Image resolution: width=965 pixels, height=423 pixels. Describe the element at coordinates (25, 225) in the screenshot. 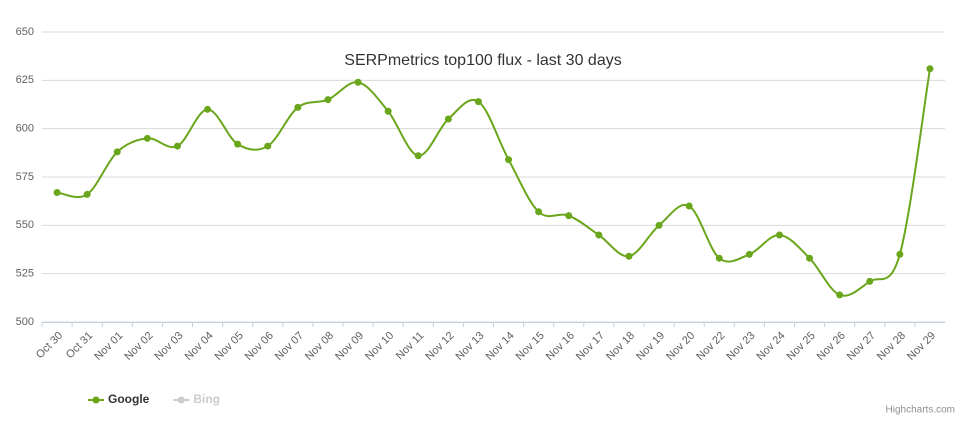

I see `y-tick-label: 550` at that location.